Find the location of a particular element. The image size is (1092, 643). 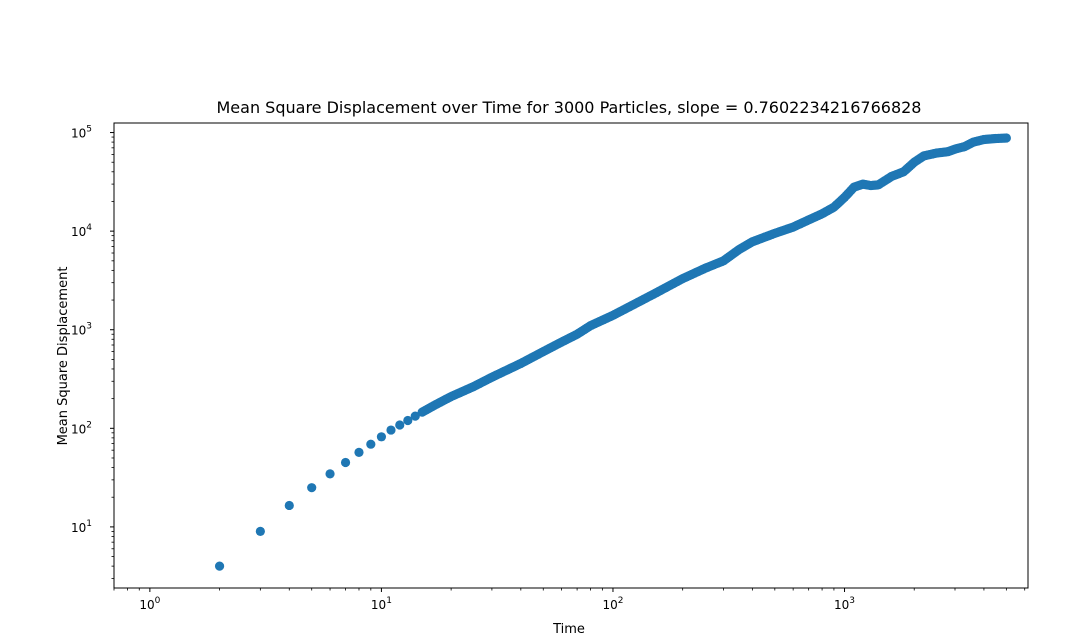

y-tick-label: 10³ is located at coordinates (81, 330).